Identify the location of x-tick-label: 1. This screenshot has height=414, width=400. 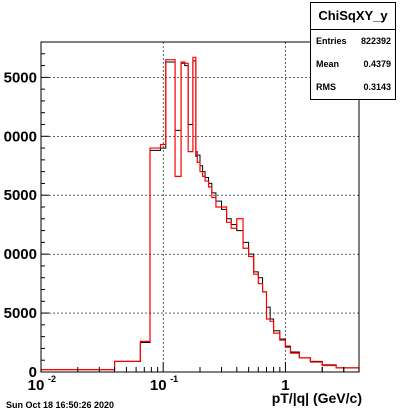
(285, 385).